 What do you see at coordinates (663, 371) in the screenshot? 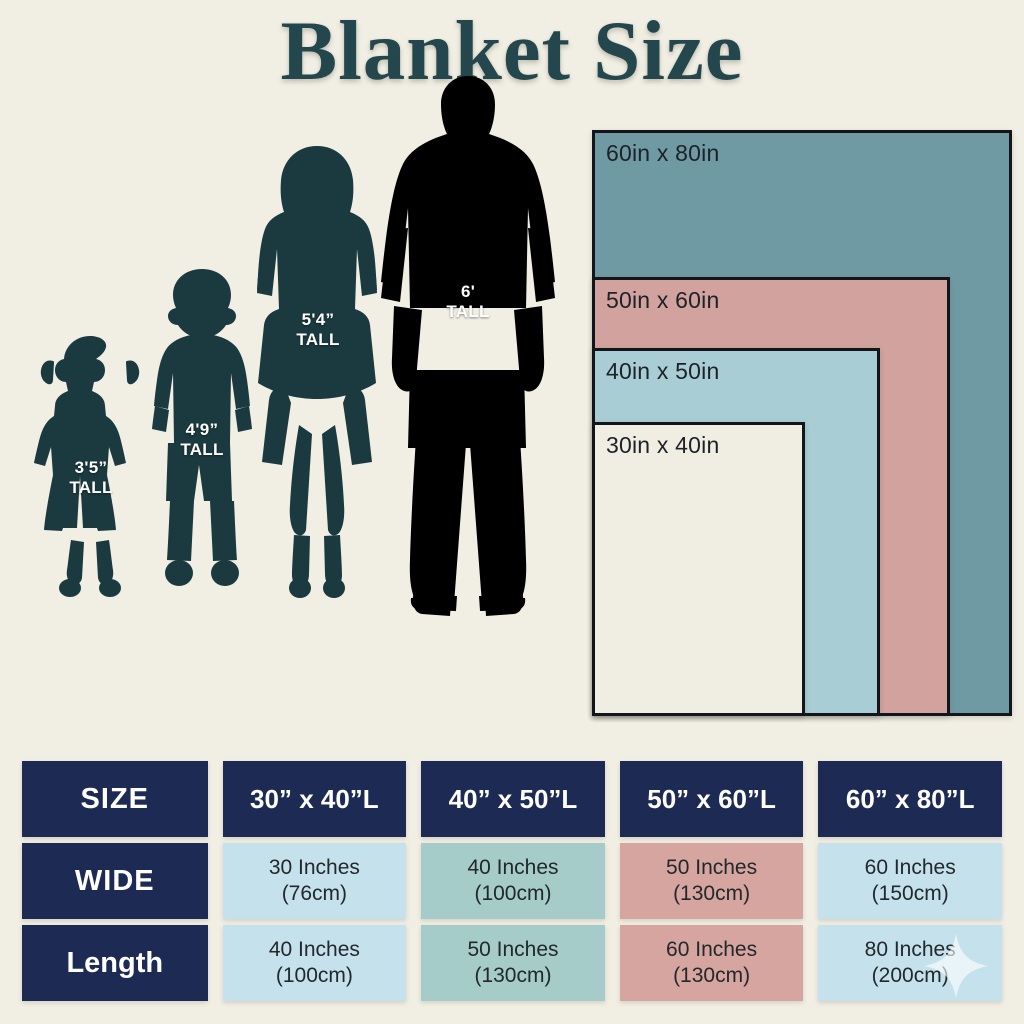
I see `blanket-rect-40x50-label: 40in x 50in` at bounding box center [663, 371].